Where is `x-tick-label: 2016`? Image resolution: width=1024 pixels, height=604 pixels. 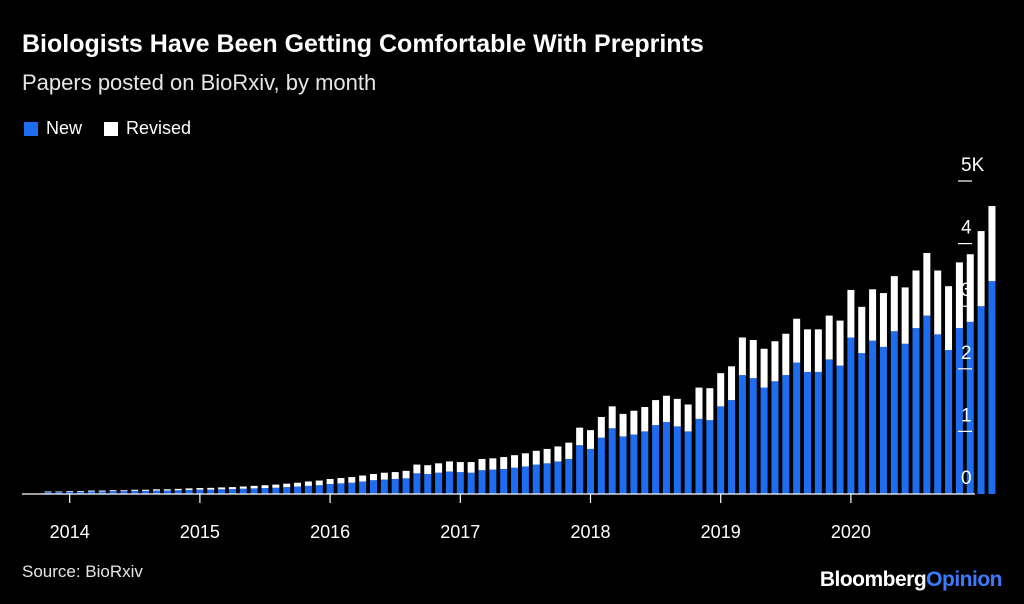 x-tick-label: 2016 is located at coordinates (330, 532).